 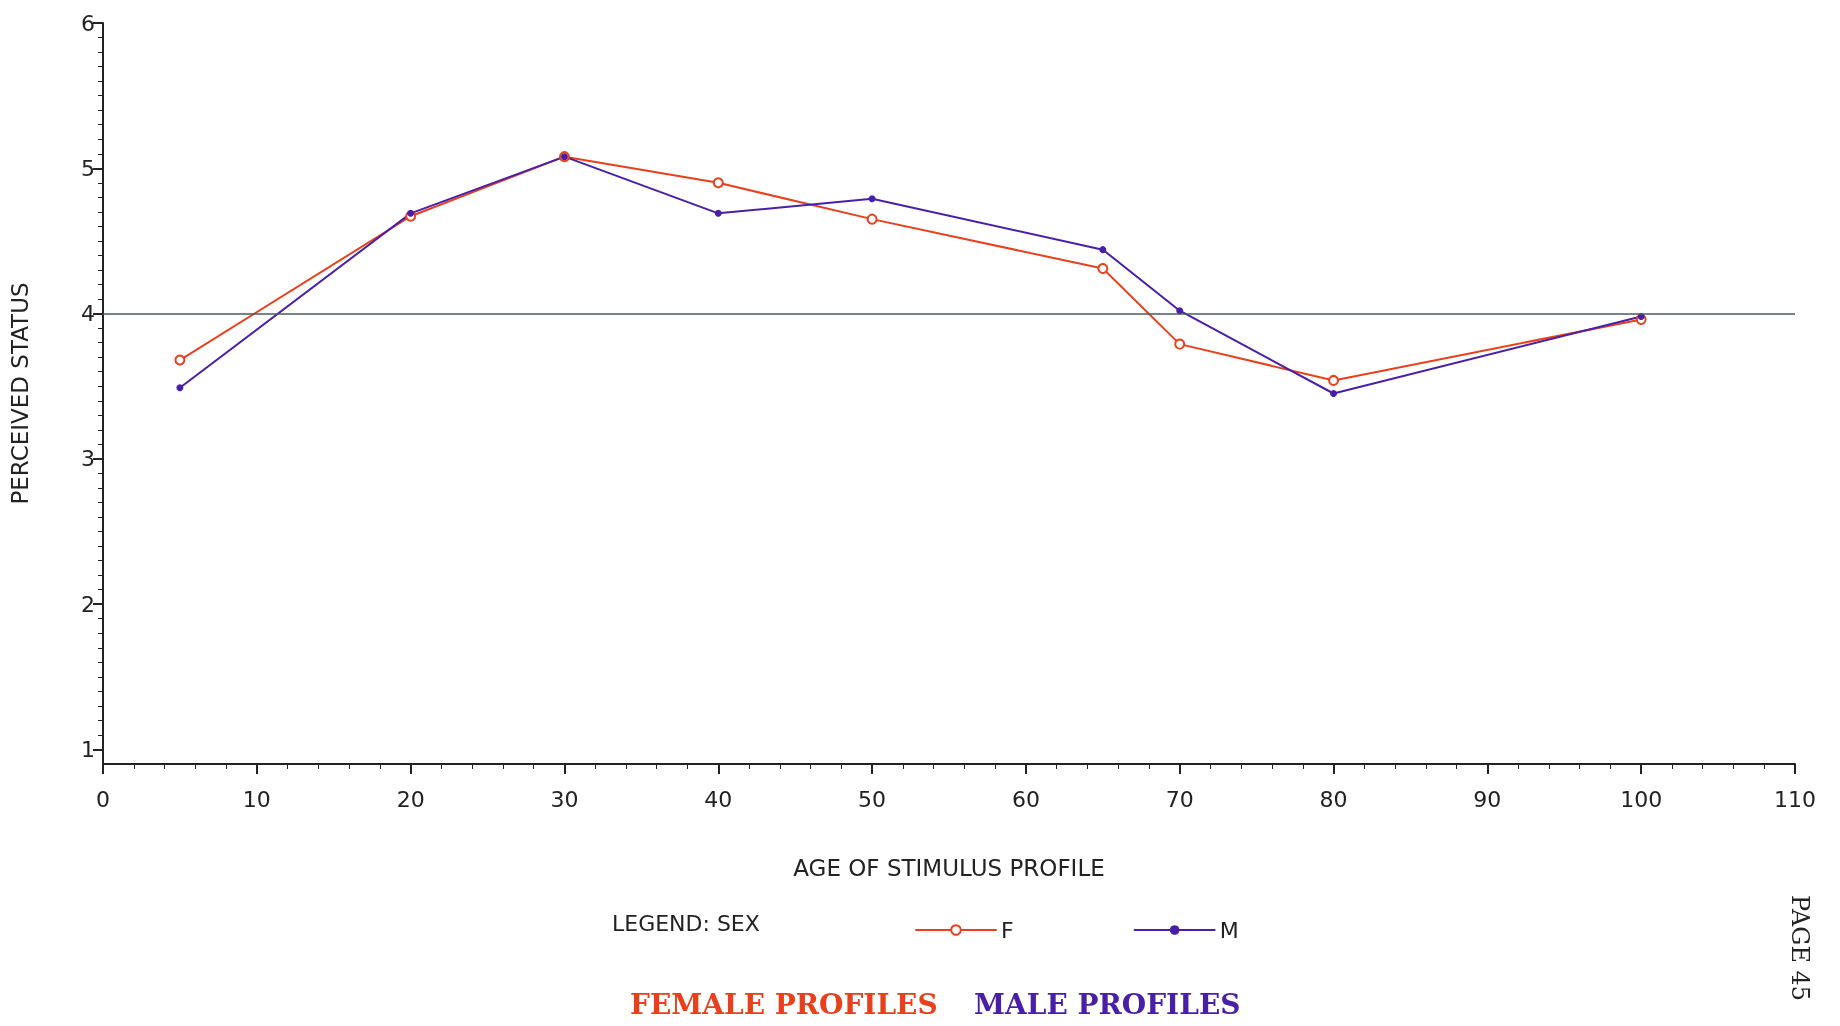 I want to click on x-tick-label: 100, so click(x=1641, y=799).